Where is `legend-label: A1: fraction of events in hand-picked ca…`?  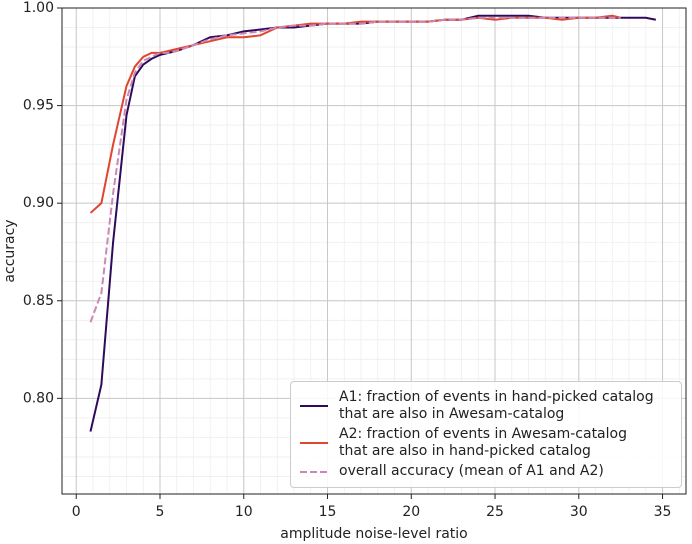 legend-label: A1: fraction of events in hand-picked ca… is located at coordinates (496, 405).